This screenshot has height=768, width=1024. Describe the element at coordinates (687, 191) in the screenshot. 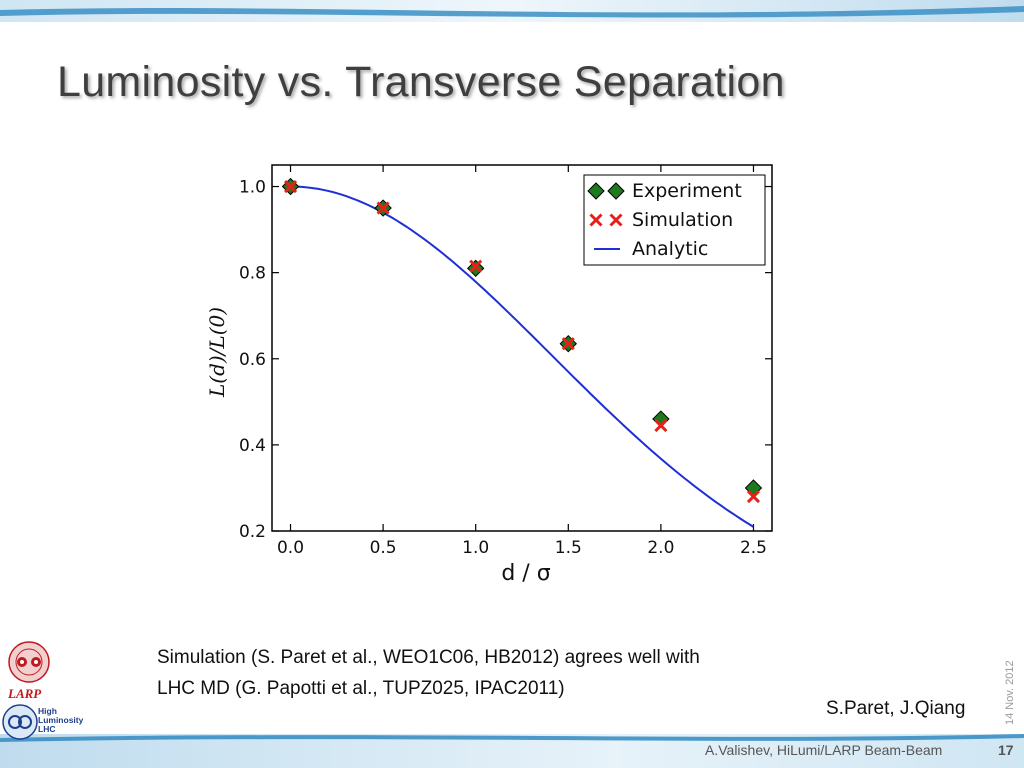

I see `legend-label: Experiment` at that location.